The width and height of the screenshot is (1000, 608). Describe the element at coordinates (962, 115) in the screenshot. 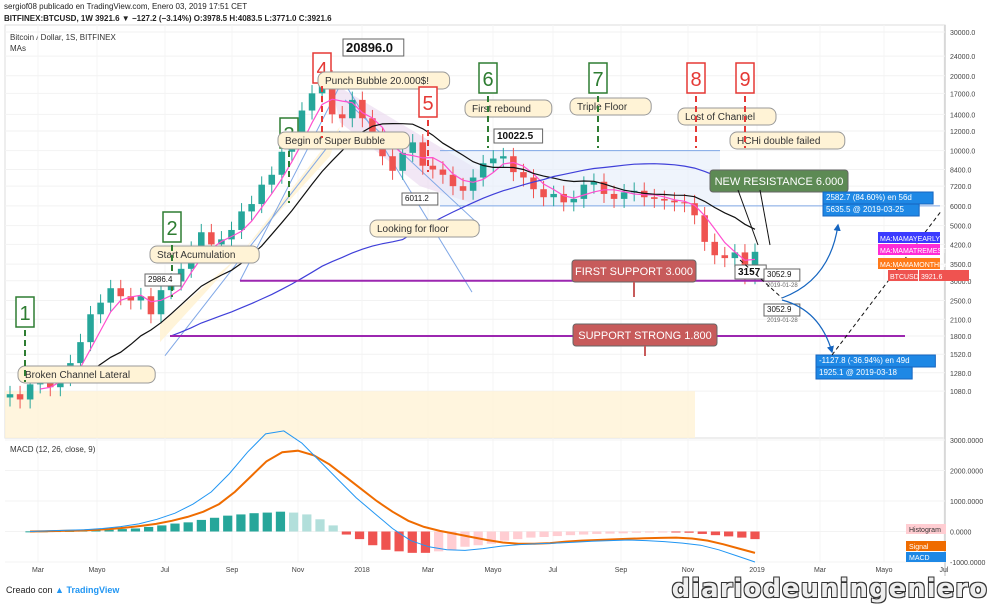

I see `y-tick-label: 14000.0` at that location.